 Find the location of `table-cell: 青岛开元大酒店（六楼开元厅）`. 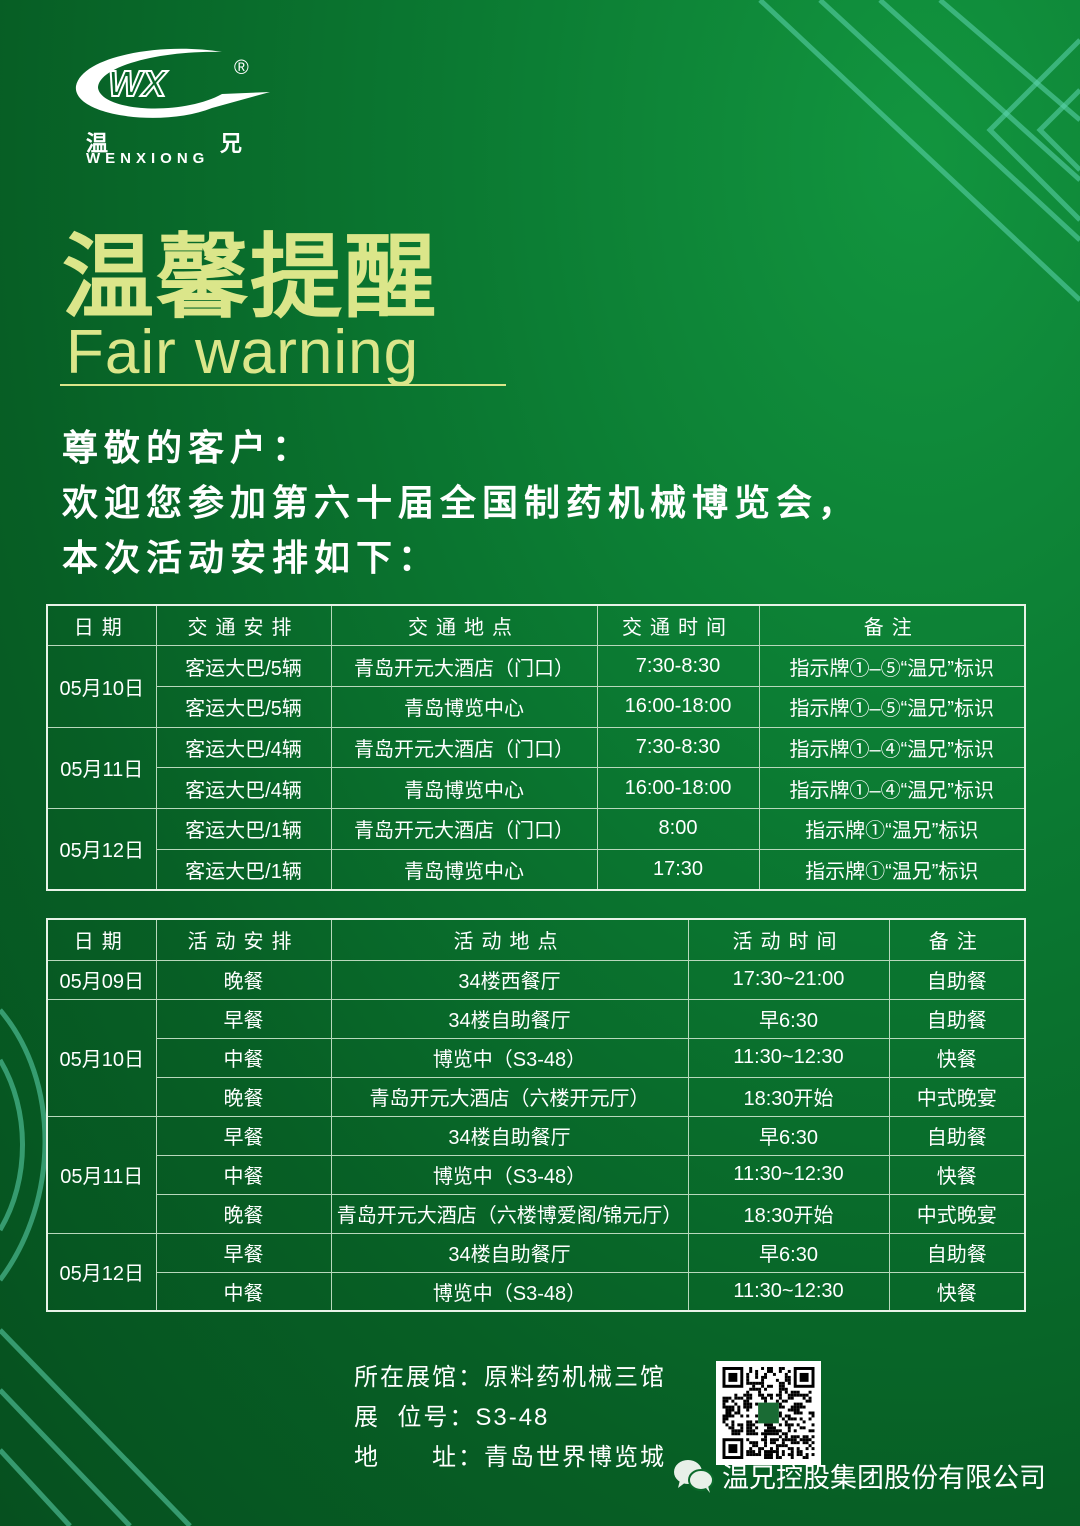

table-cell: 青岛开元大酒店（六楼开元厅） is located at coordinates (509, 1096).